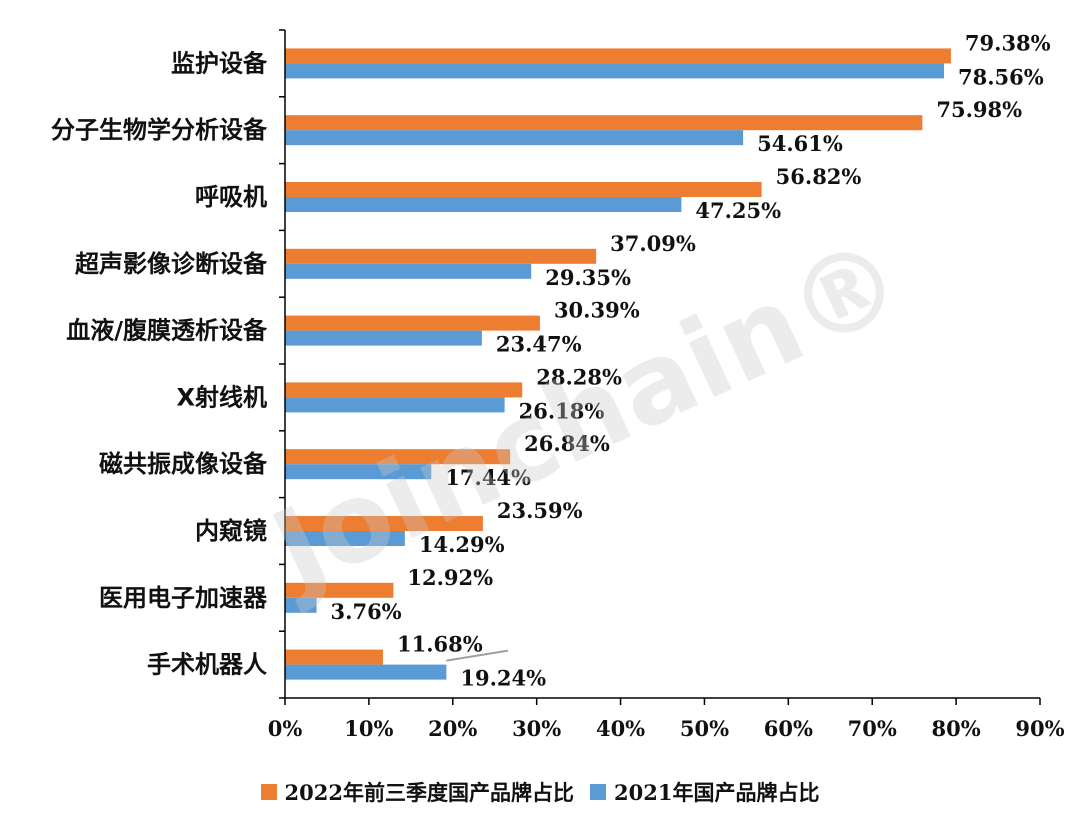  What do you see at coordinates (540, 510) in the screenshot?
I see `data-label-2022: 23.59%` at bounding box center [540, 510].